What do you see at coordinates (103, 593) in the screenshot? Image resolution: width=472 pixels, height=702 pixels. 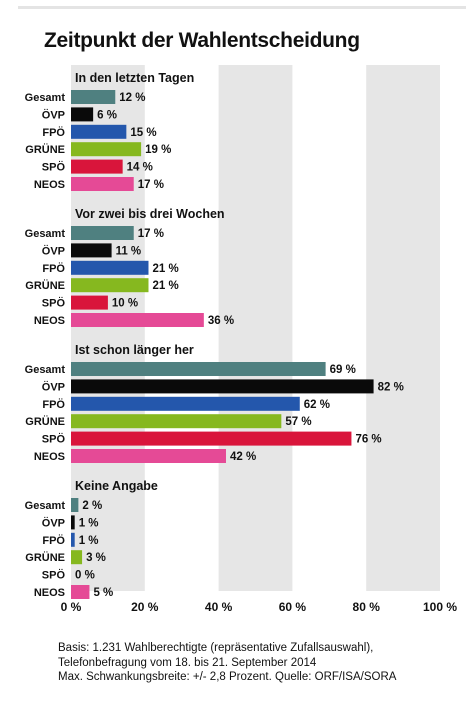 I see `value-label: 5 %` at bounding box center [103, 593].